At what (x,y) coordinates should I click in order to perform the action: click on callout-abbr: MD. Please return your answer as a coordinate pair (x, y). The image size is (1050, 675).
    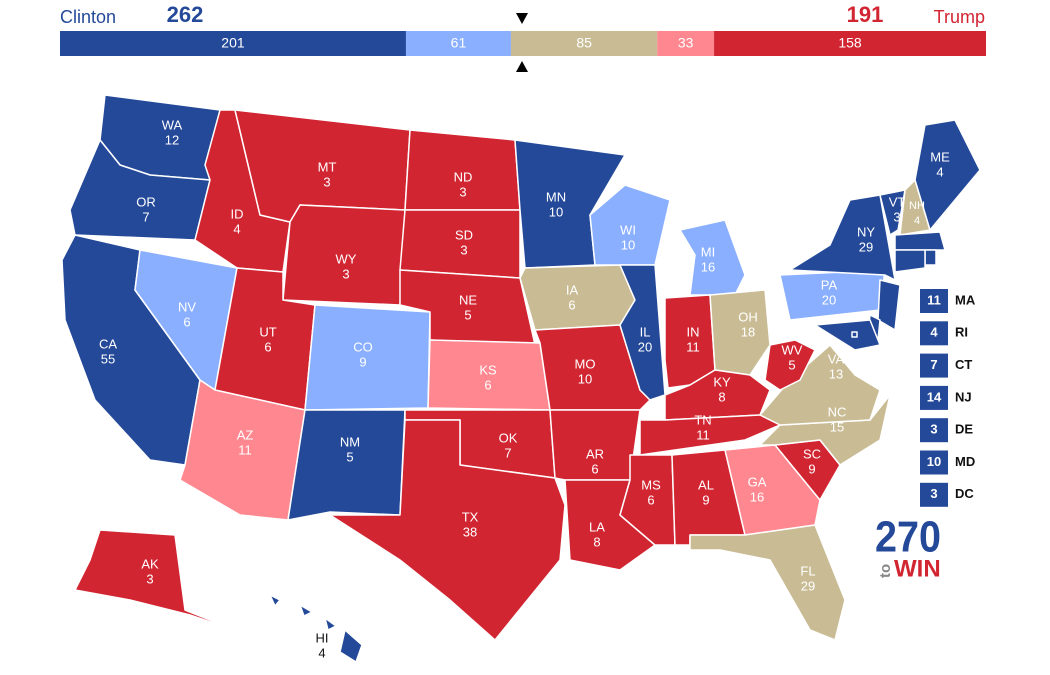
    Looking at the image, I should click on (965, 461).